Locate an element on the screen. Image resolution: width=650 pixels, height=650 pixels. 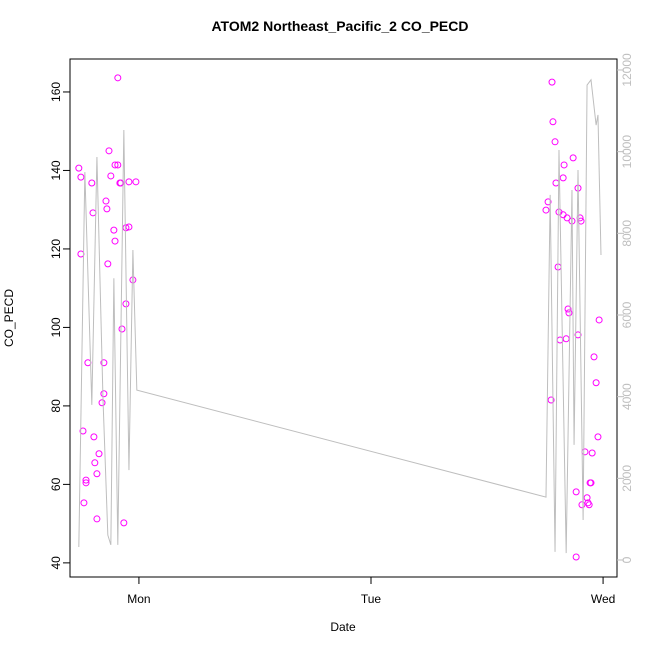
y-tick-label: 140 is located at coordinates (56, 170).